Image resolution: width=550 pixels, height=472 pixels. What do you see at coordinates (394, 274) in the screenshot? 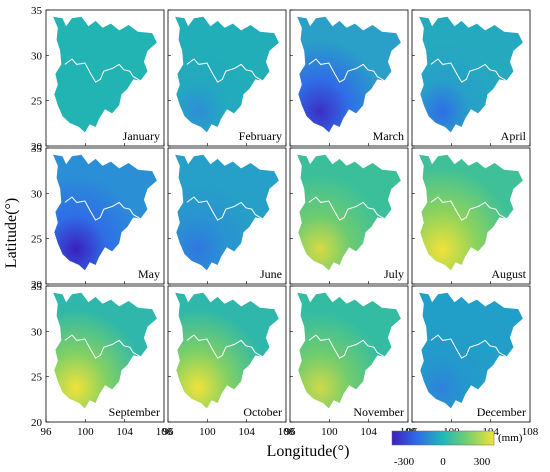
I see `month-label: July` at bounding box center [394, 274].